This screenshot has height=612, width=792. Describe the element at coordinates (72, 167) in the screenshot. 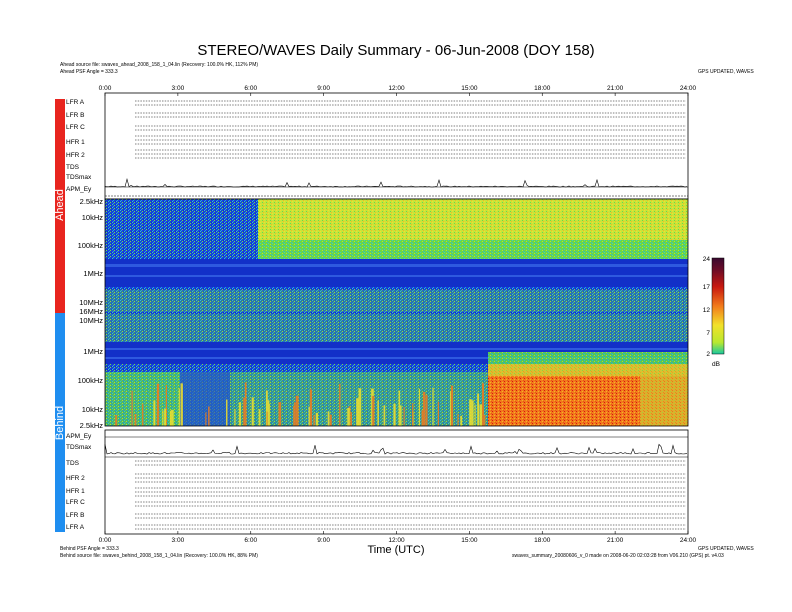

I see `ahead-row-tds: TDS` at that location.